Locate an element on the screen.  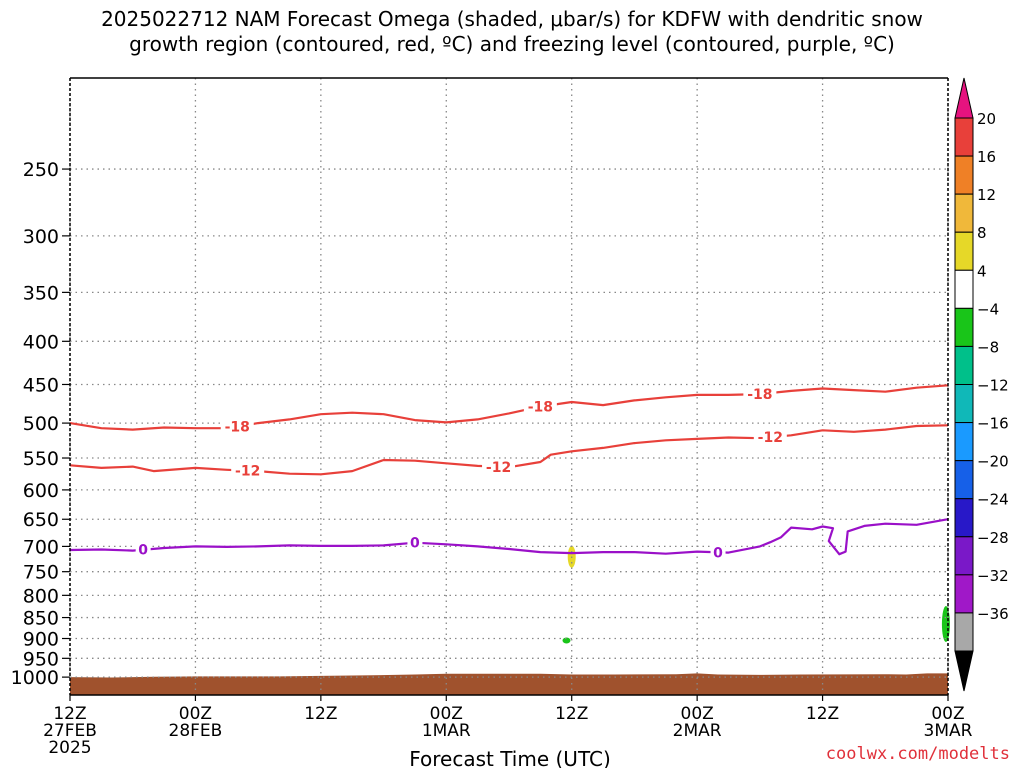
x-tick-label-36-1: 00Z is located at coordinates (446, 714).